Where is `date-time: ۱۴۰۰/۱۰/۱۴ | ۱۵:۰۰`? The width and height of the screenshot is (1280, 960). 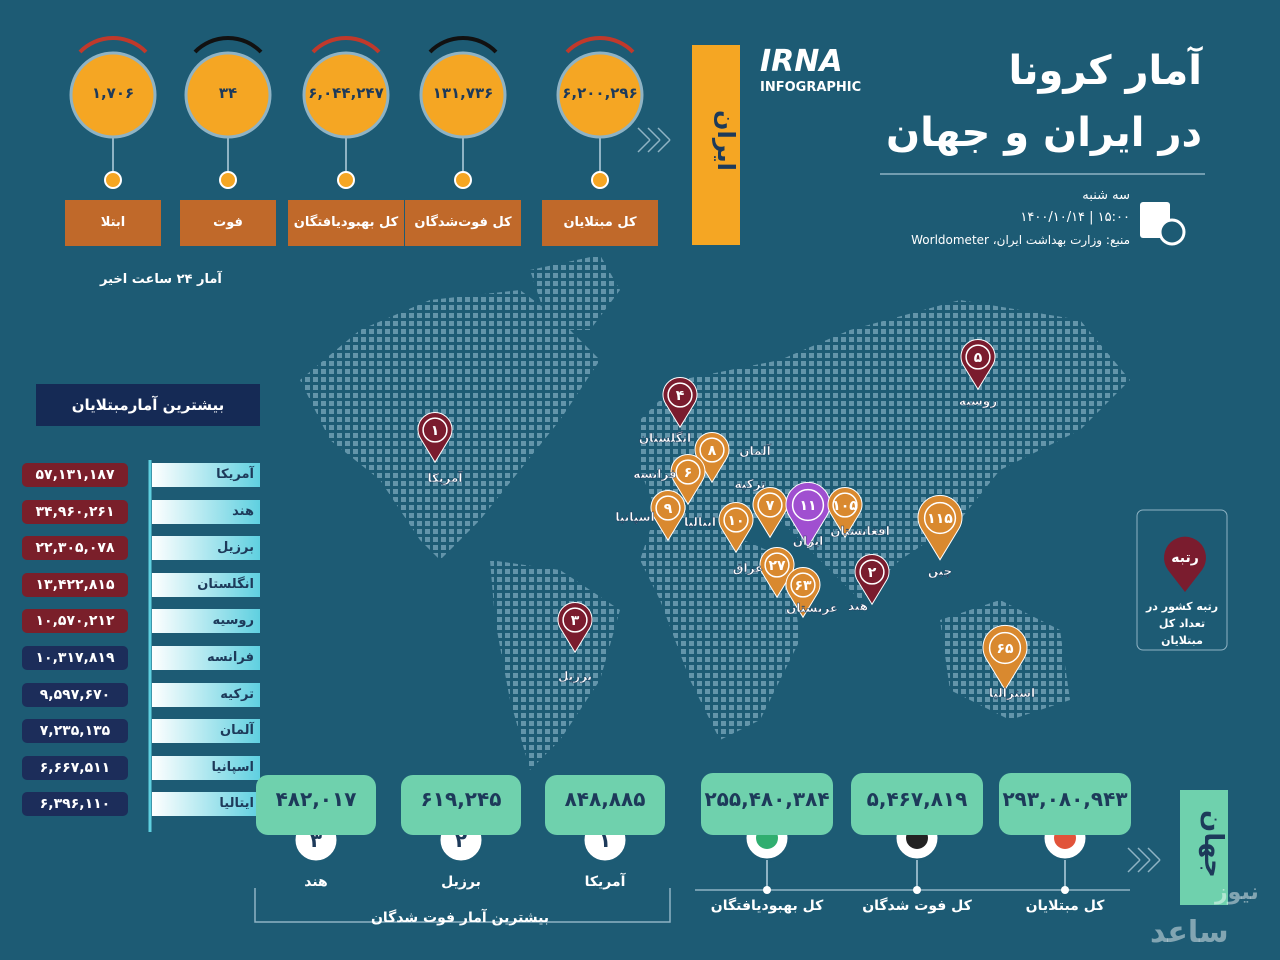
date-time: ۱۴۰۰/۱۰/۱۴ | ۱۵:۰۰ is located at coordinates (1075, 217).